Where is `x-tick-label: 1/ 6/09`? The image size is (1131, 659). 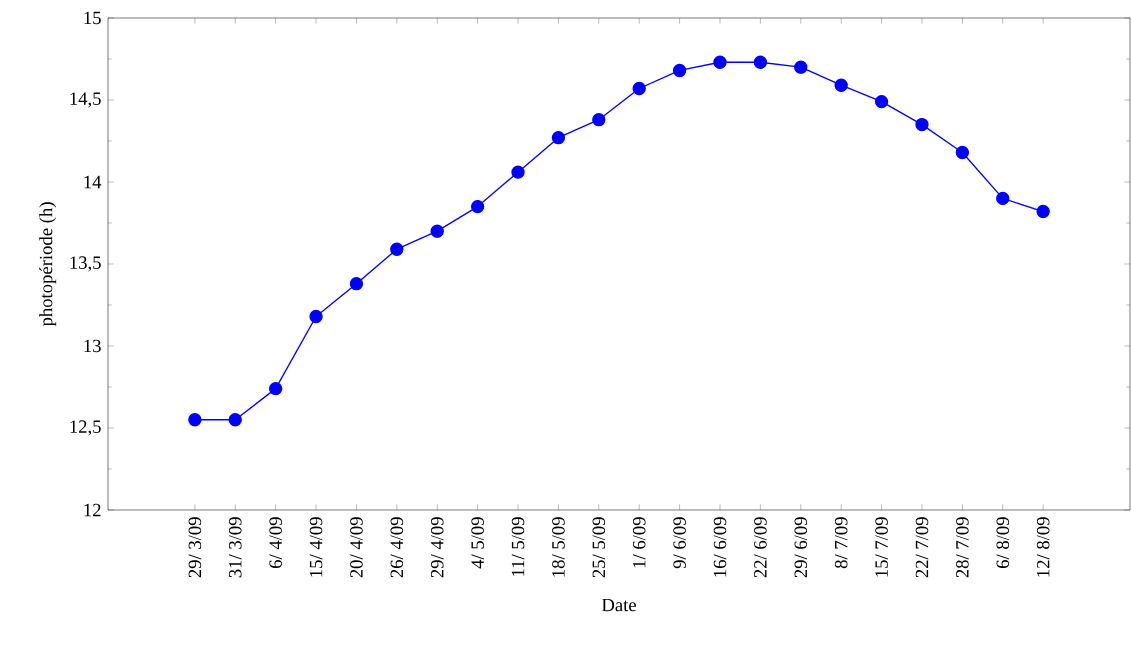 x-tick-label: 1/ 6/09 is located at coordinates (639, 542).